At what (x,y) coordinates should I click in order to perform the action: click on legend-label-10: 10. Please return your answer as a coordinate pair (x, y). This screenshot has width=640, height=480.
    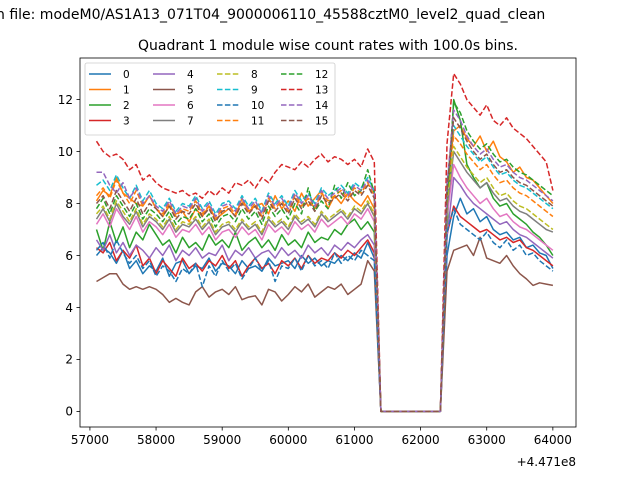
    Looking at the image, I should click on (257, 106).